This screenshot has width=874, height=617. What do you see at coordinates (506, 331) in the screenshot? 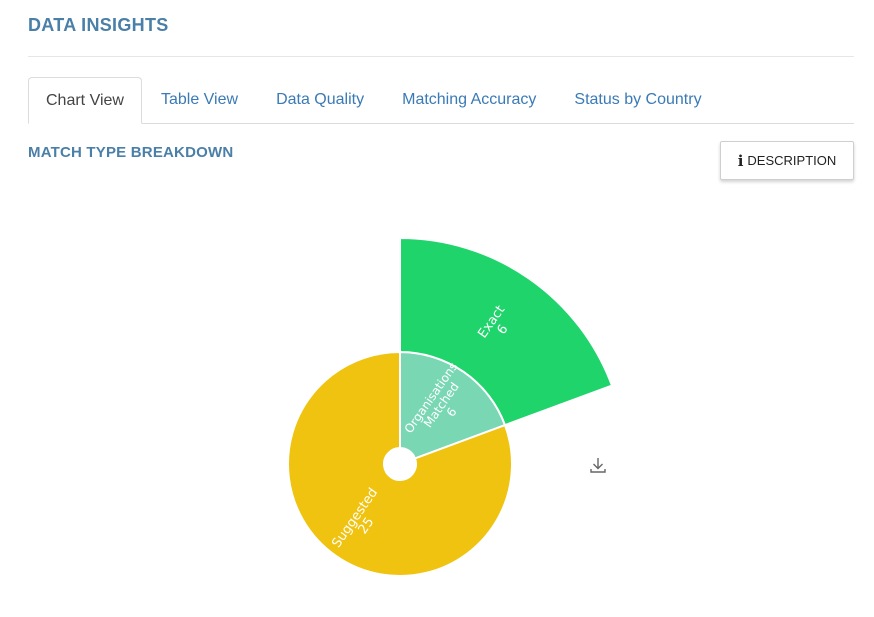
I see `slice-exact` at bounding box center [506, 331].